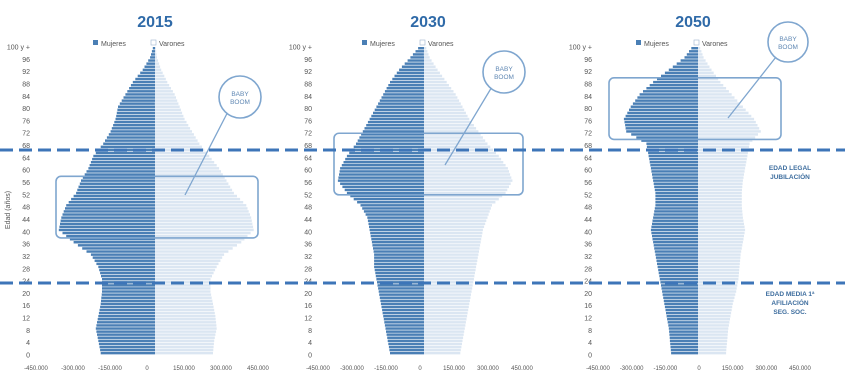 The image size is (845, 376). I want to click on y-tick-label: 100 y +, so click(18, 48).